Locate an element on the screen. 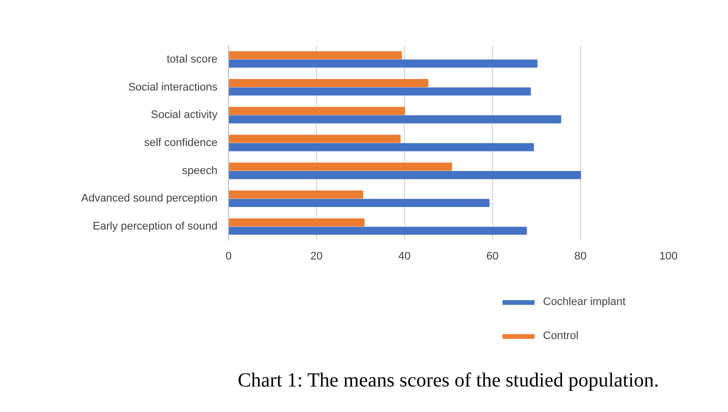 The height and width of the screenshot is (412, 728). x-tick-label: 80 is located at coordinates (580, 256).